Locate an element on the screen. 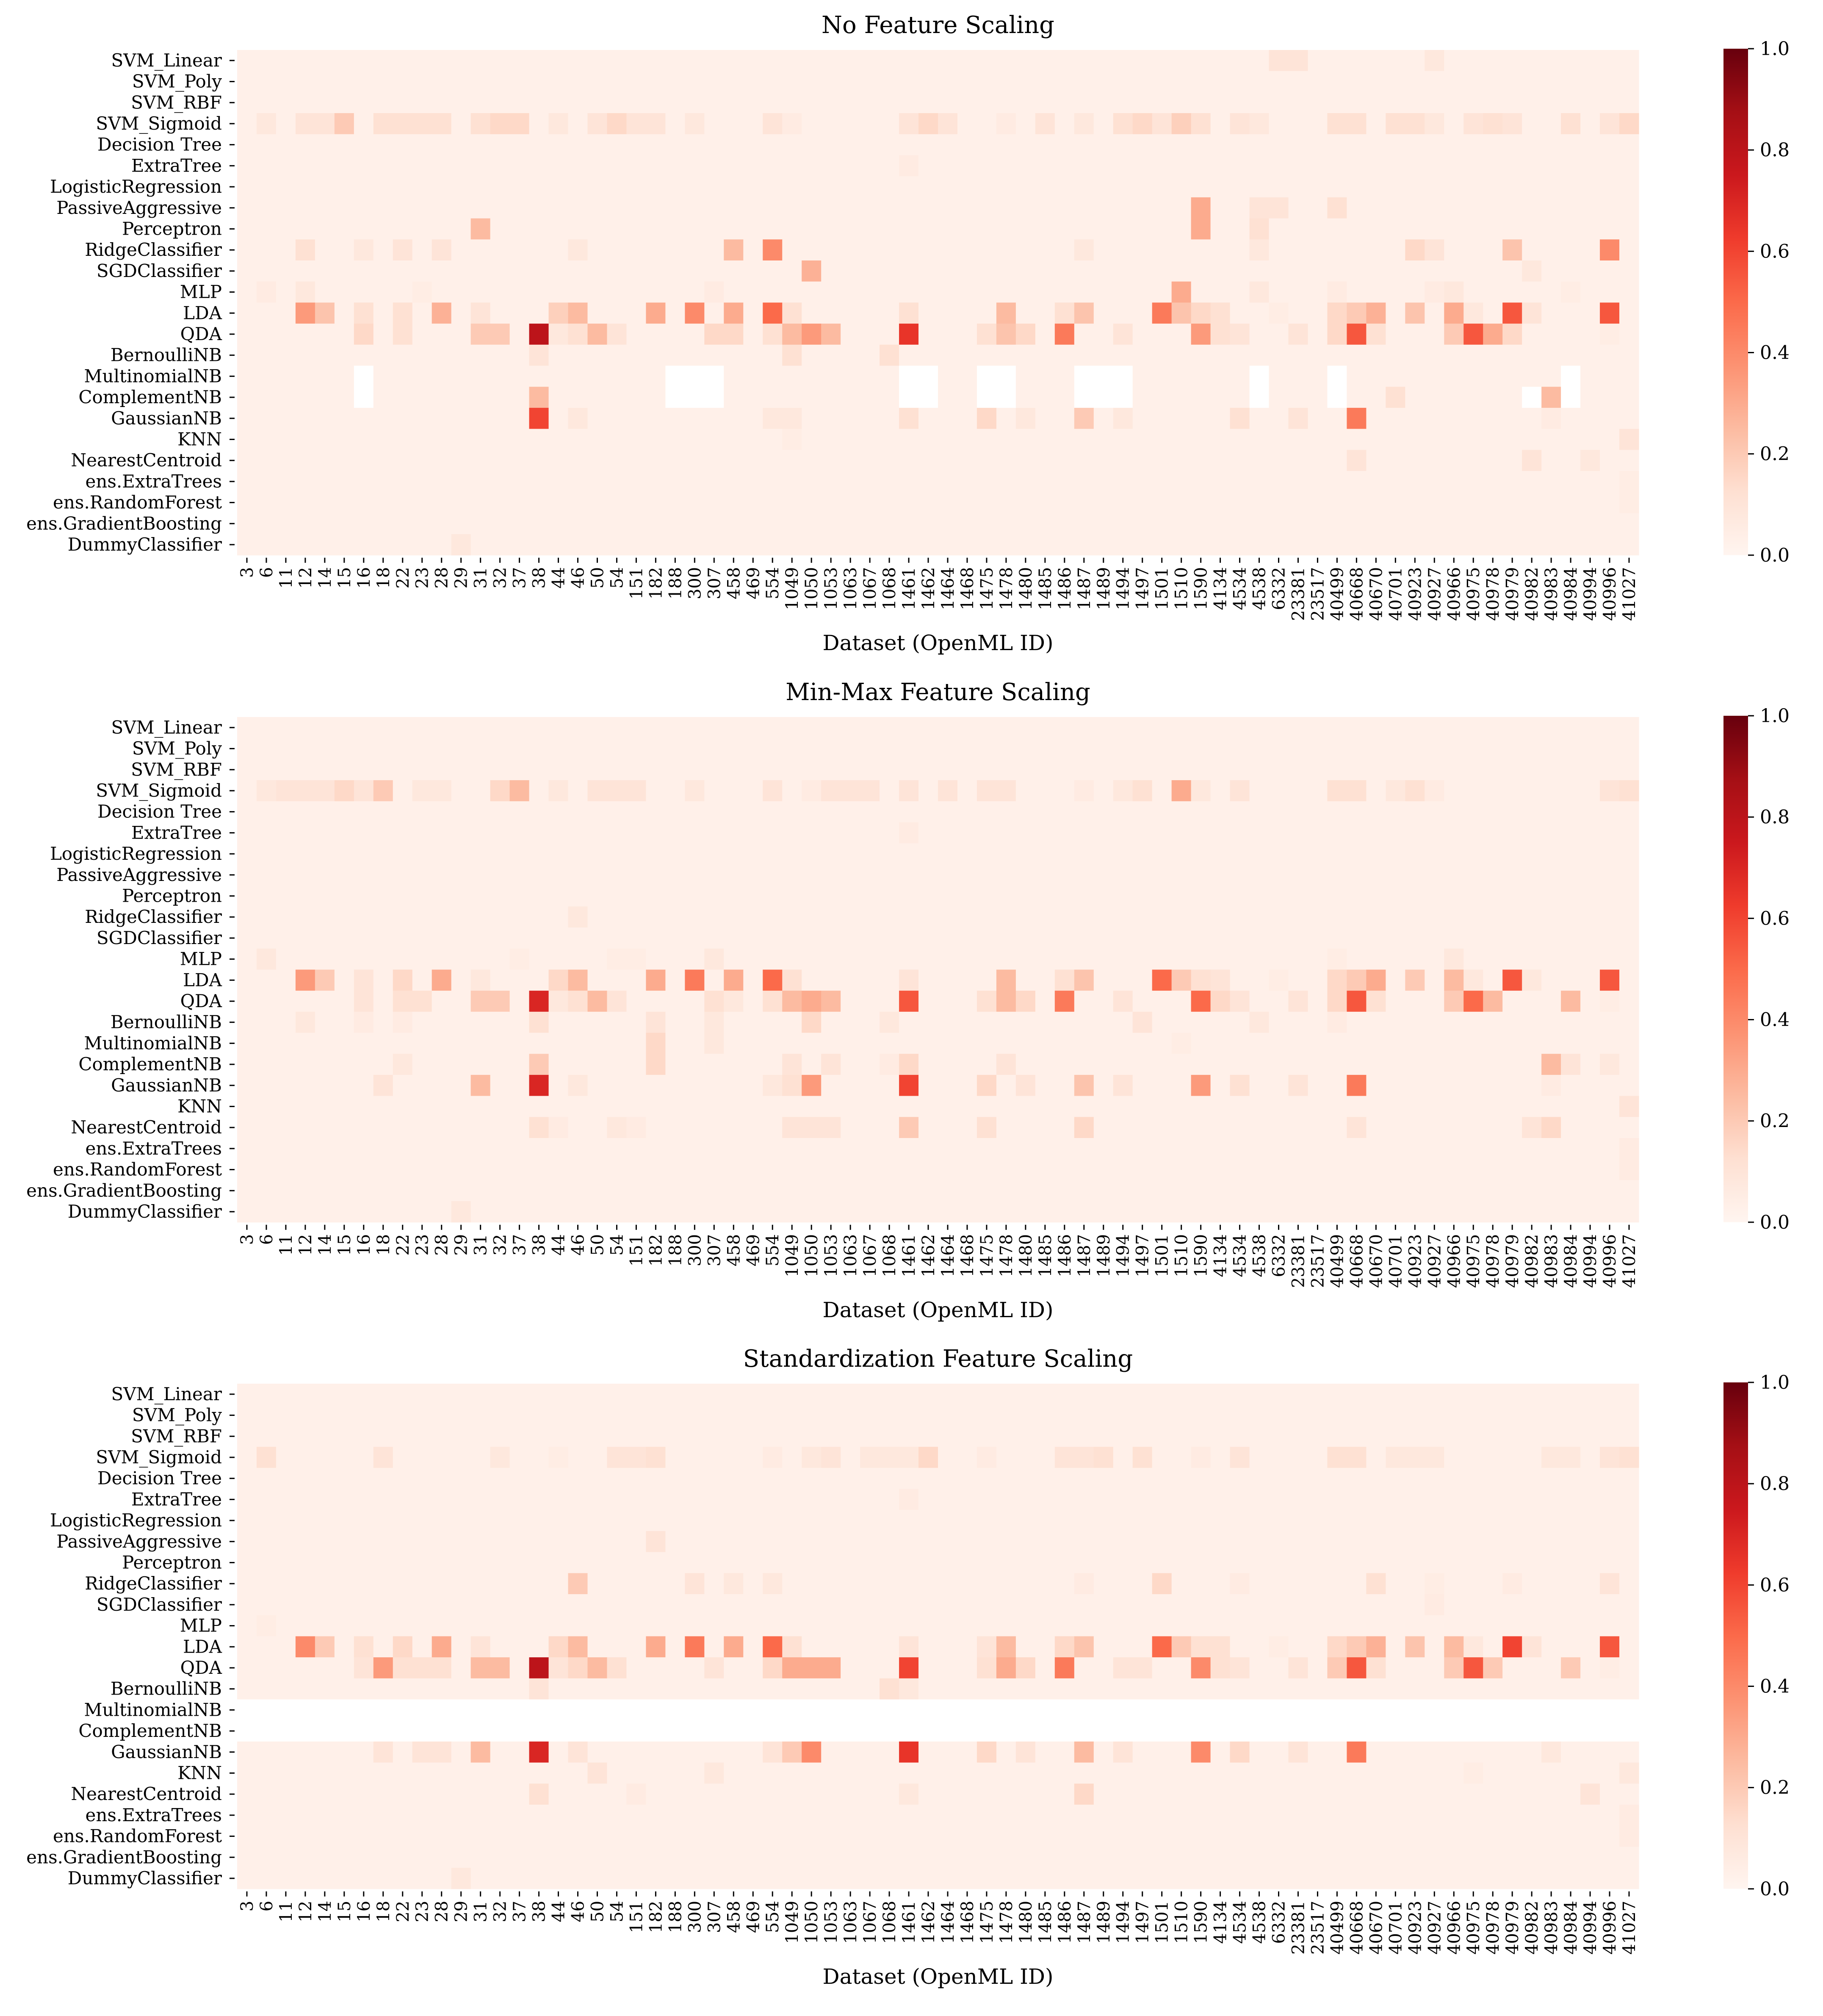 This screenshot has height=2016, width=1823. x-tick-label: 31 is located at coordinates (481, 578).